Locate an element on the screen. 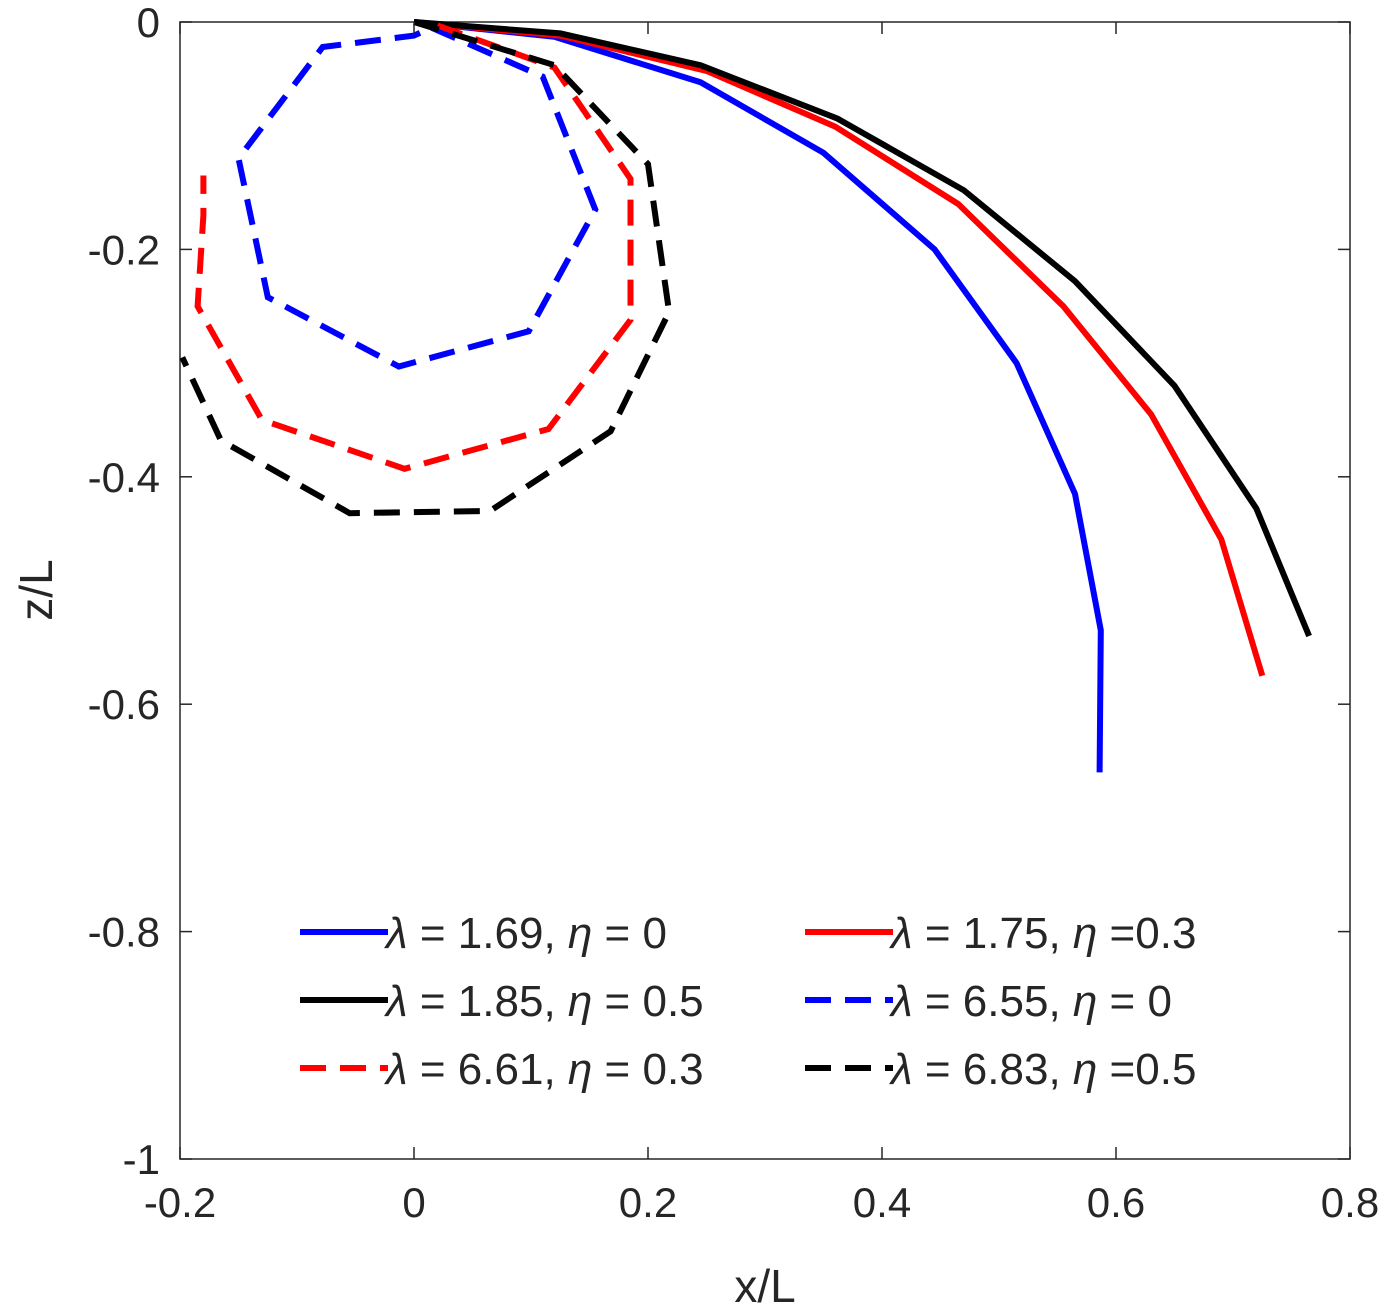  x-tick-label: -0.2 is located at coordinates (180, 1202).